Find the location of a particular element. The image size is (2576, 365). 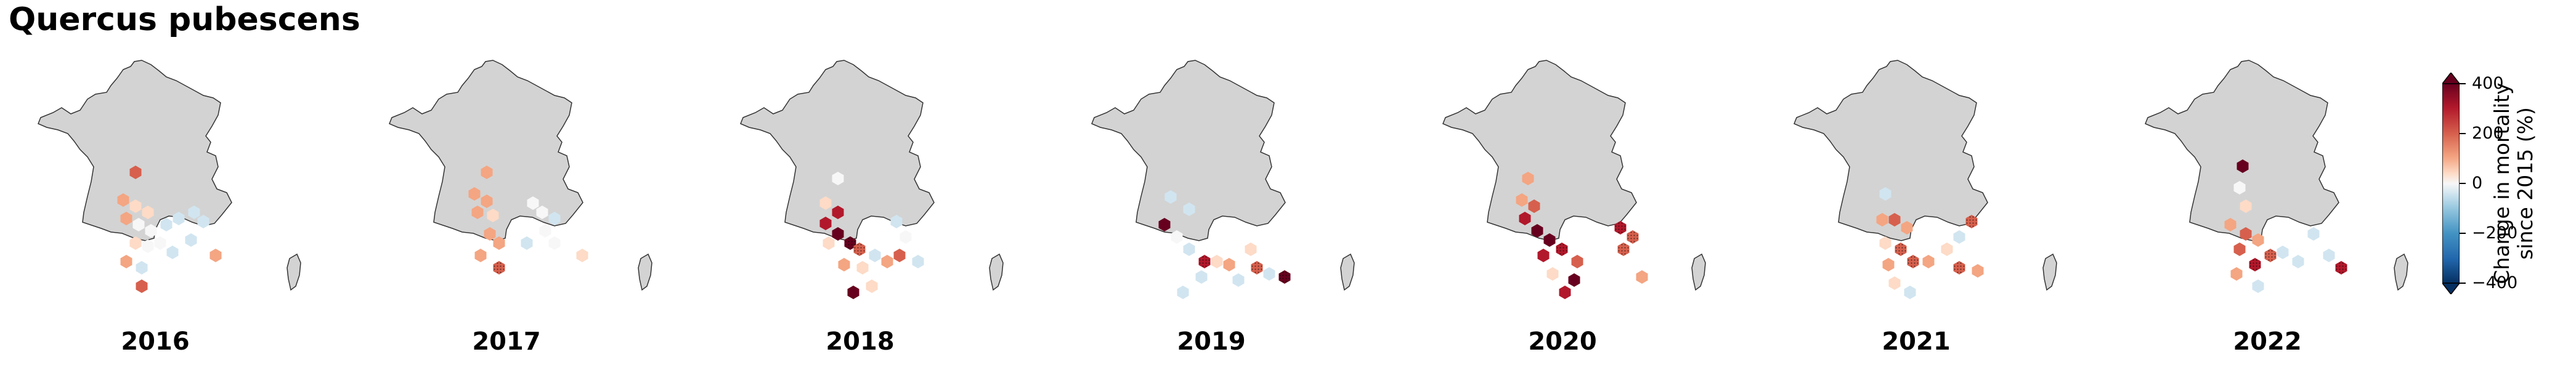

map-panel-2016 is located at coordinates (163, 181).